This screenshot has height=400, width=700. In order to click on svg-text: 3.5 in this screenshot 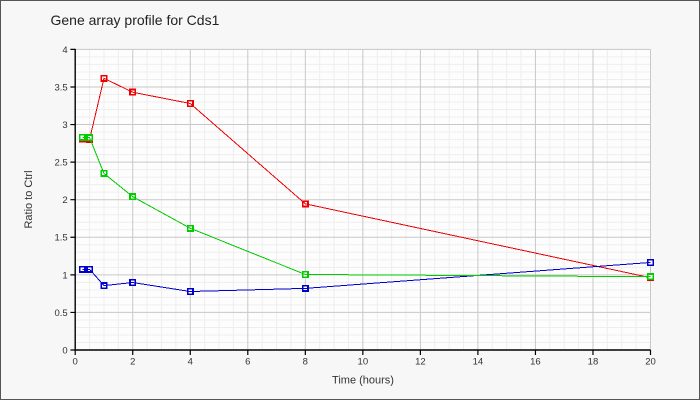, I will do `click(60, 87)`.